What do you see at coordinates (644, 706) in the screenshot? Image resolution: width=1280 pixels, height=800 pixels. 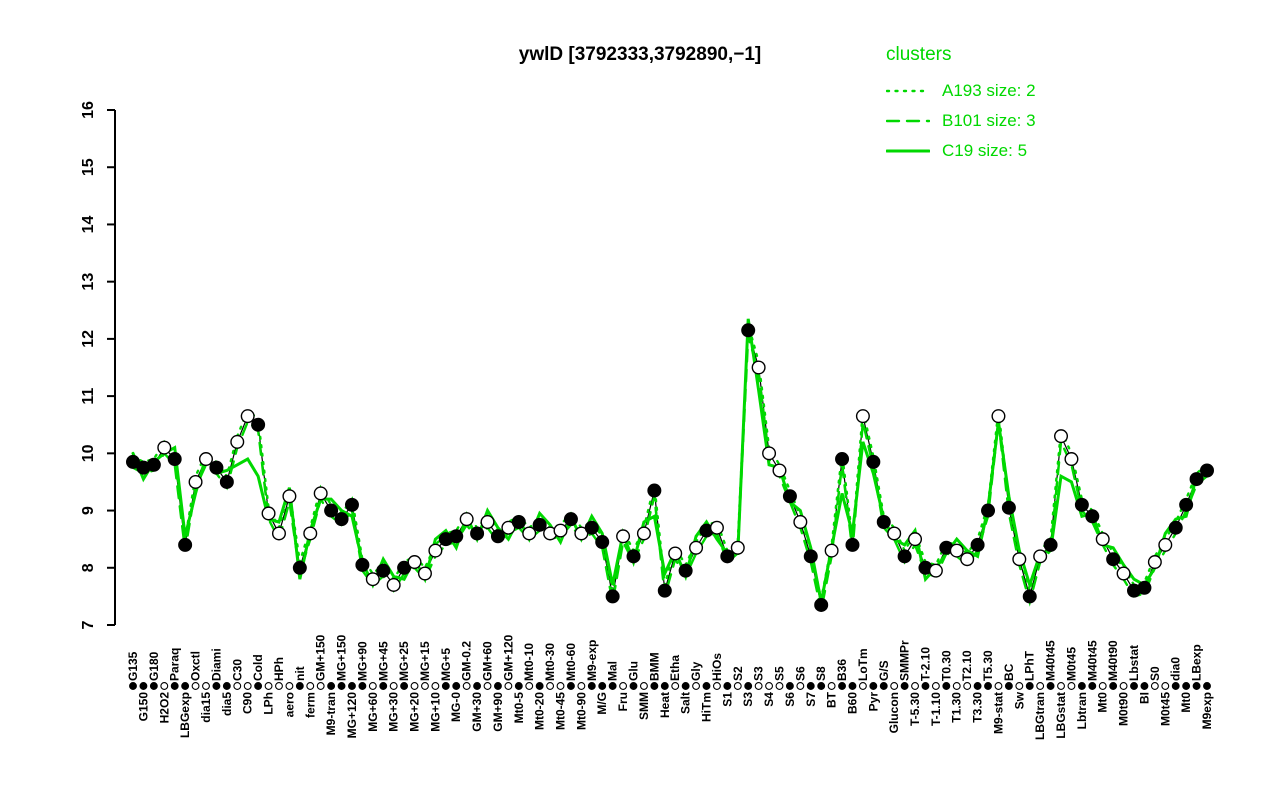 I see `x-tick-label: SMM` at bounding box center [644, 706].